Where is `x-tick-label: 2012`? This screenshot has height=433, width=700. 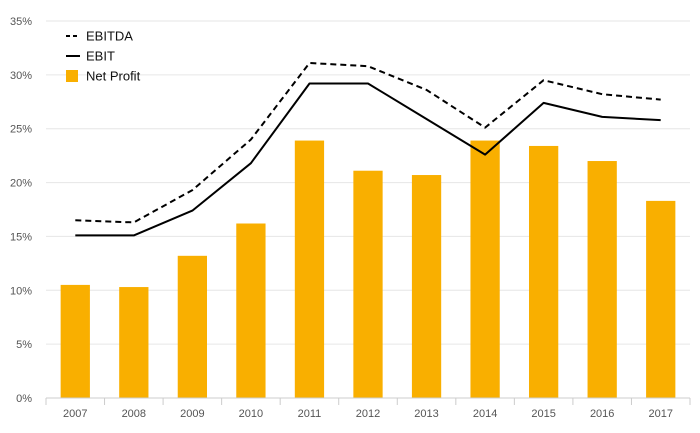 x-tick-label: 2012 is located at coordinates (368, 414).